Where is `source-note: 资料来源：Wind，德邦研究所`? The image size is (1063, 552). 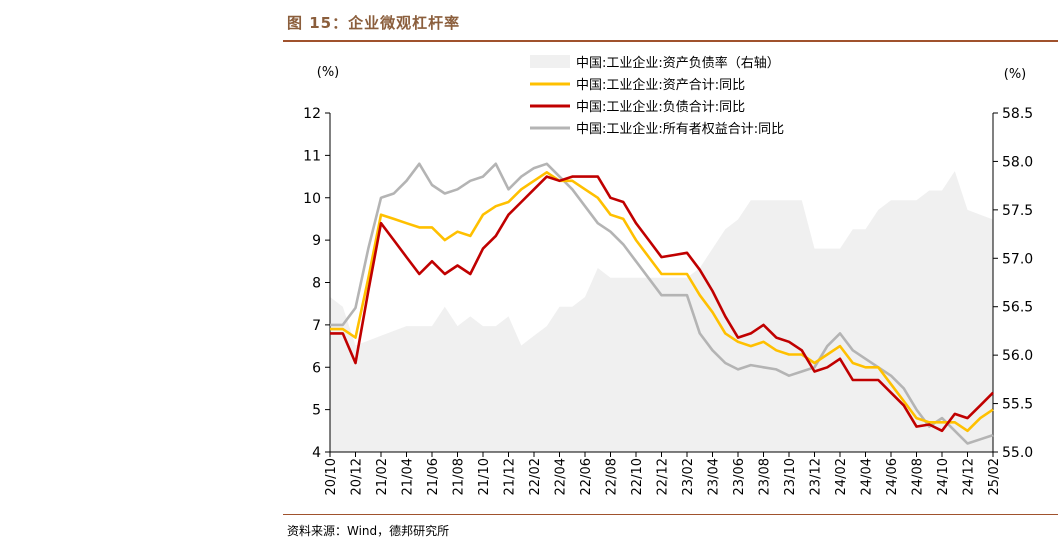
source-note: 资料来源：Wind，德邦研究所 is located at coordinates (368, 531).